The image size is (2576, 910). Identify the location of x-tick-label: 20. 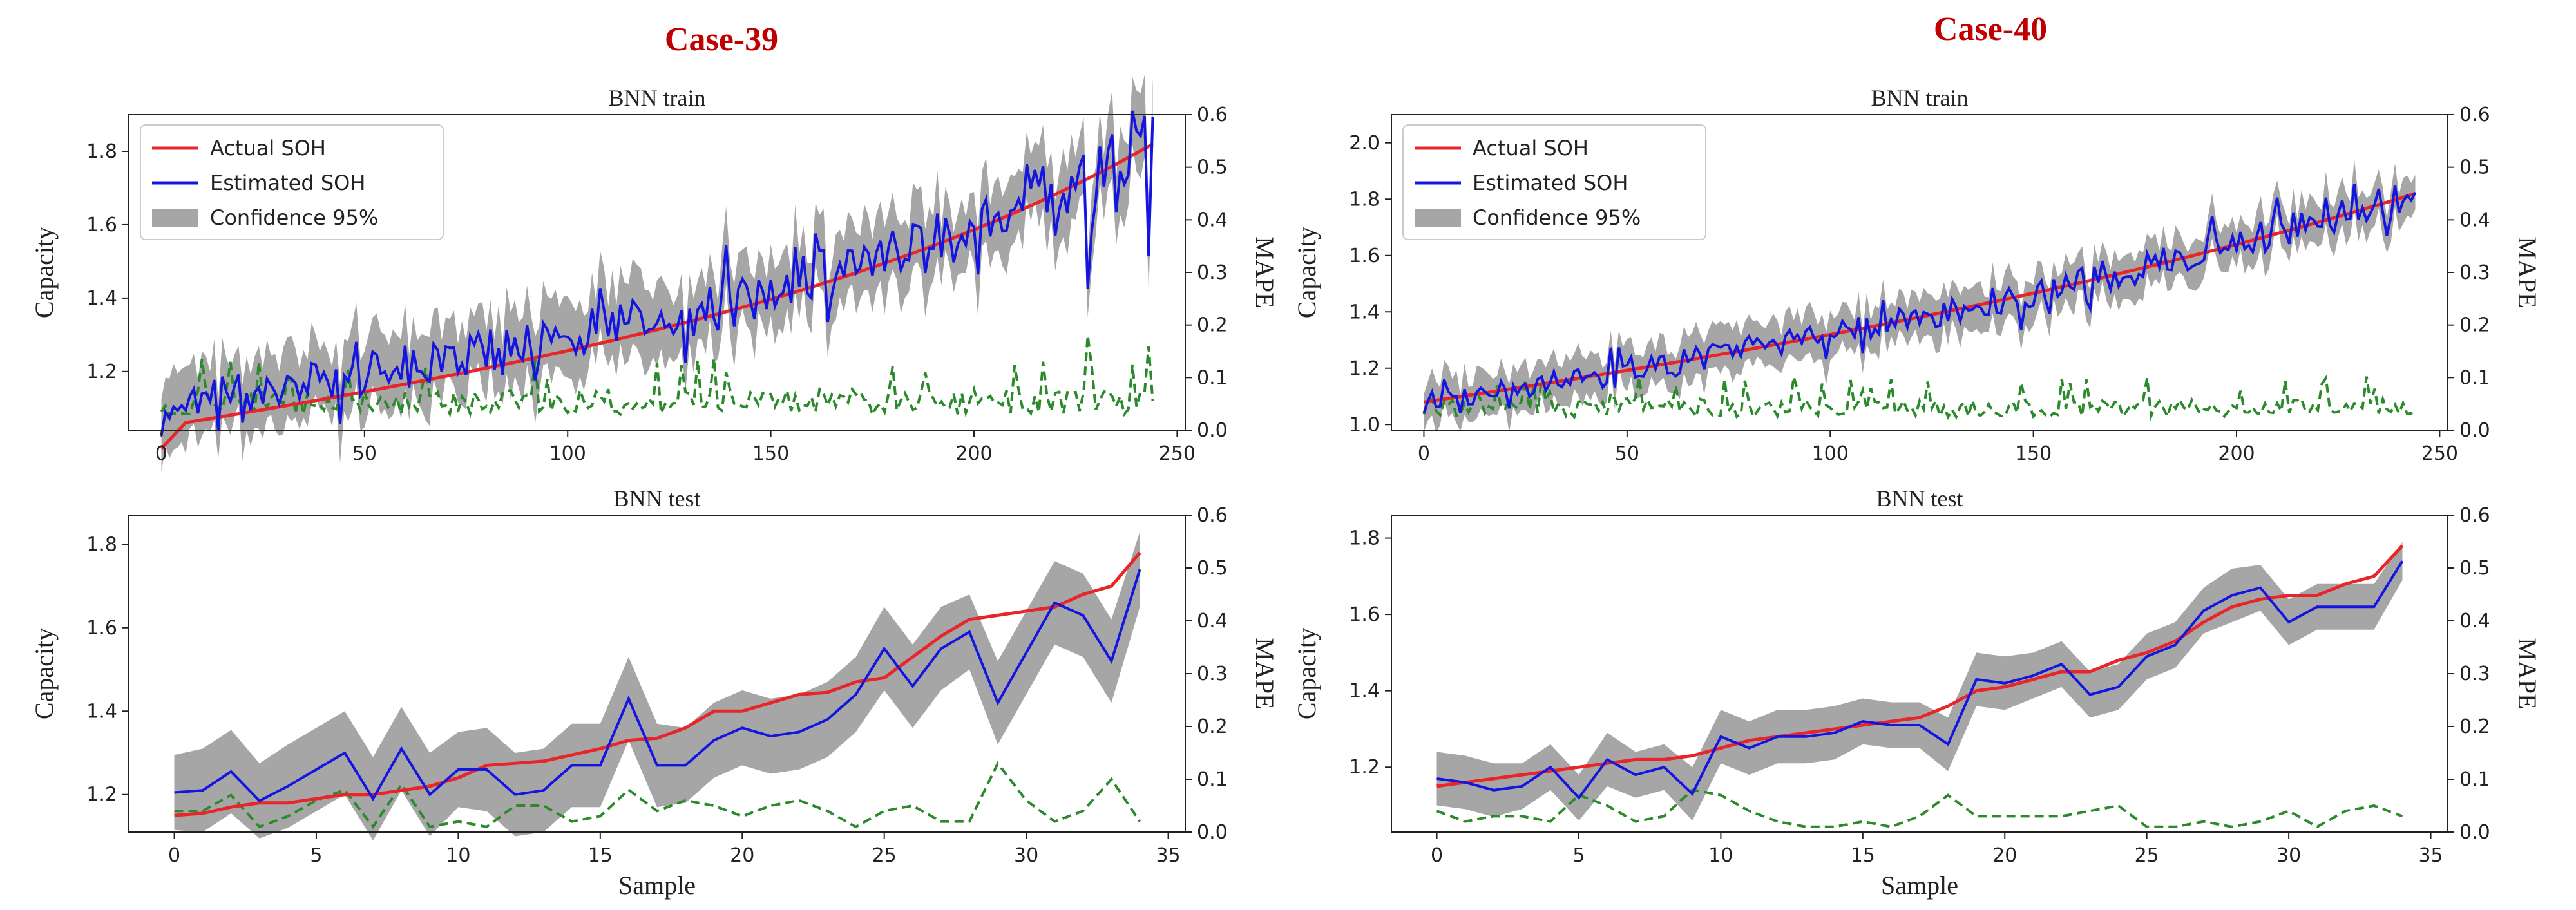
(2004, 855).